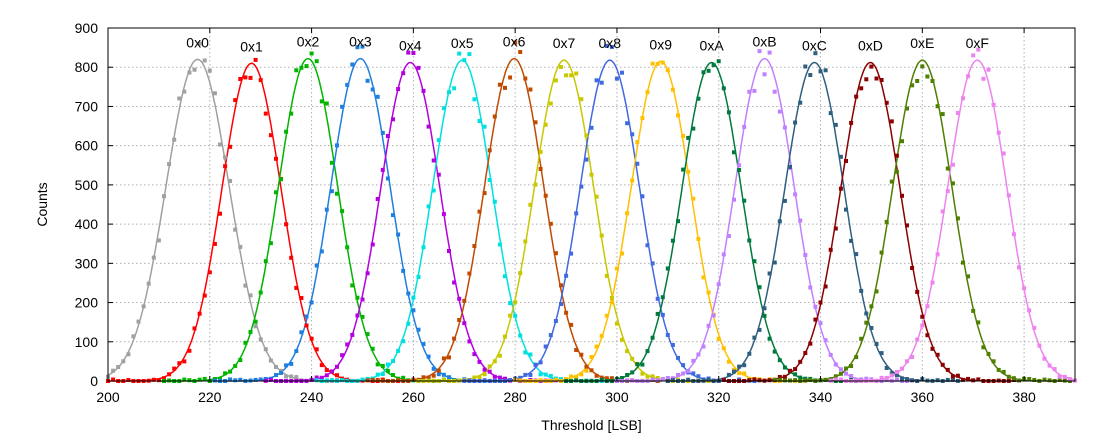 Image resolution: width=1117 pixels, height=442 pixels. Describe the element at coordinates (564, 43) in the screenshot. I see `peak-label: 0x7` at that location.